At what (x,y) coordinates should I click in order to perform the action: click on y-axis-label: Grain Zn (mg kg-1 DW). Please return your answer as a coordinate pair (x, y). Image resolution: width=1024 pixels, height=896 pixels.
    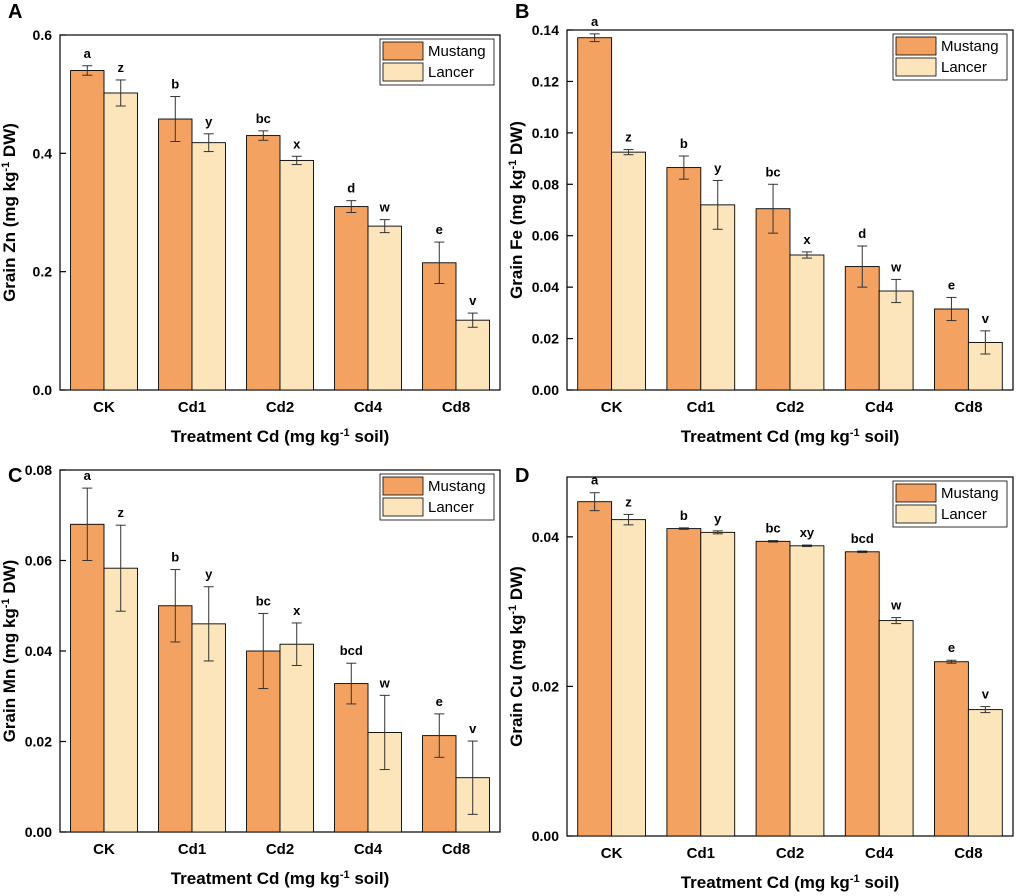
    Looking at the image, I should click on (9, 212).